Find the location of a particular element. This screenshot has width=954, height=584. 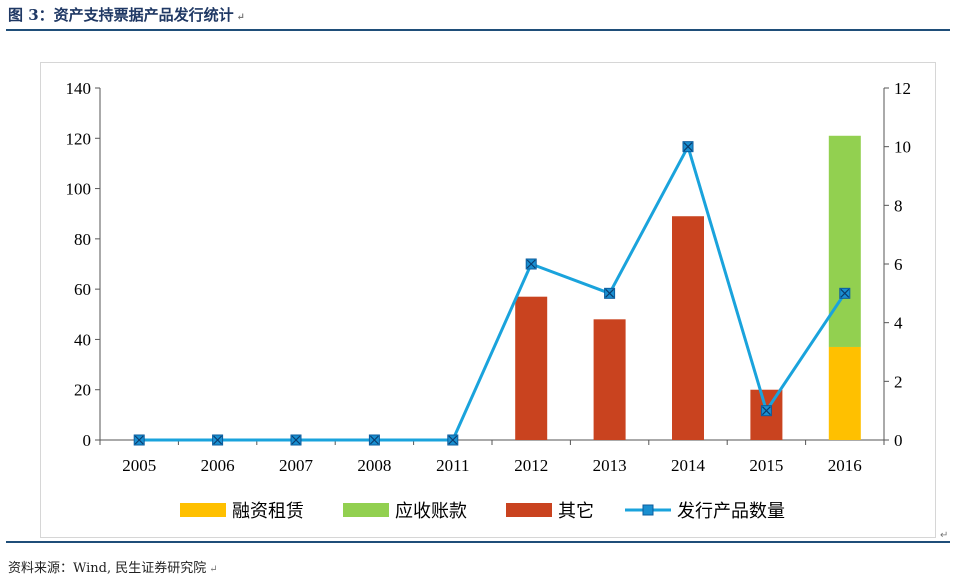

x-tick-label: 2007 is located at coordinates (296, 465).